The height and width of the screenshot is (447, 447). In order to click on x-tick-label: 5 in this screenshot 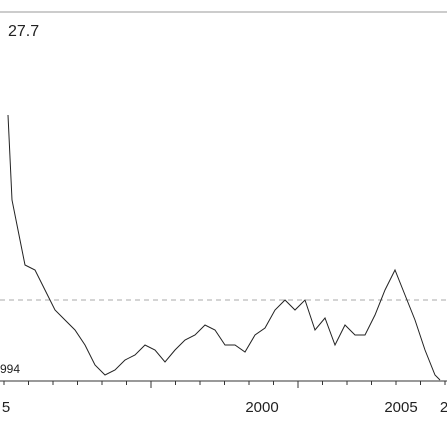, I will do `click(6, 407)`.